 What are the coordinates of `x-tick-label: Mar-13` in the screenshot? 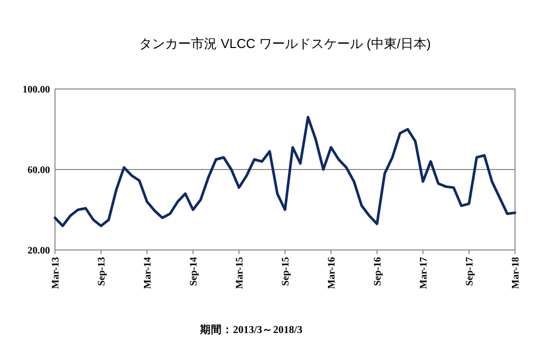 It's located at (56, 273).